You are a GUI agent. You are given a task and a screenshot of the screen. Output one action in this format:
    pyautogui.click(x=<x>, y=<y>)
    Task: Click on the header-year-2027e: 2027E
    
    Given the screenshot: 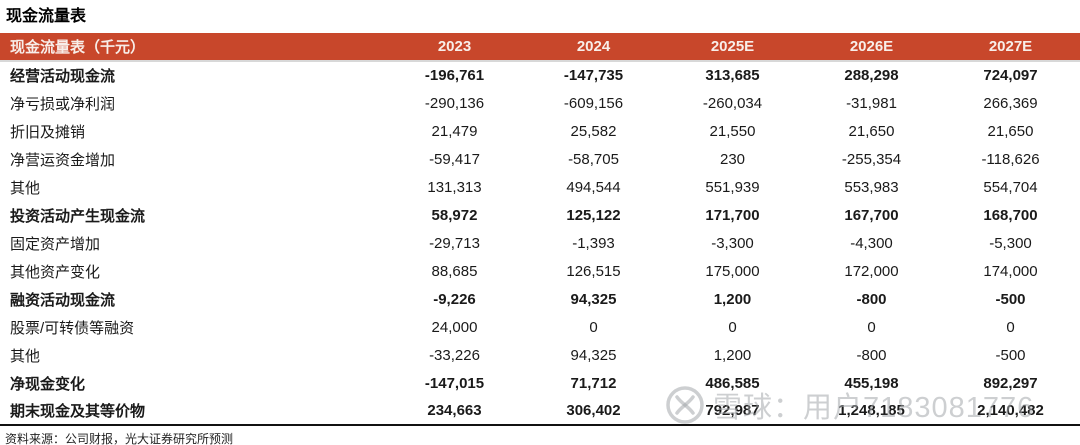 What is the action you would take?
    pyautogui.click(x=1010, y=47)
    